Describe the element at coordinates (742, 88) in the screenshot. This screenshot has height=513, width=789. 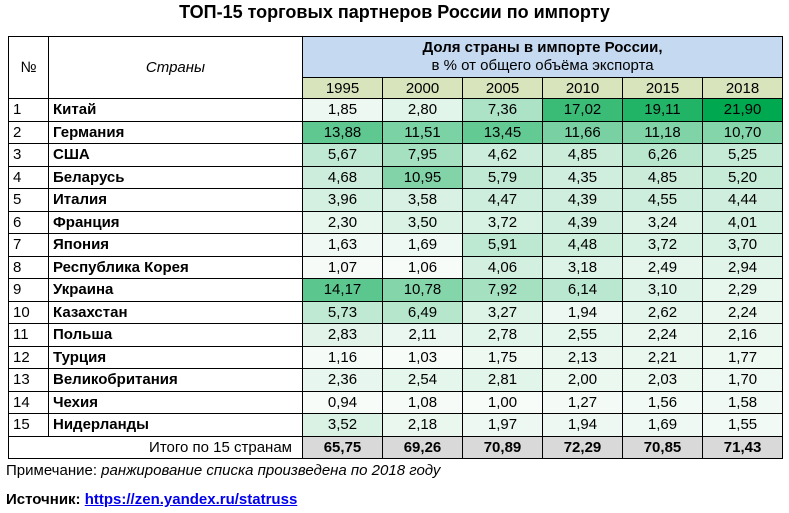
I see `year-cell: 2018` at that location.